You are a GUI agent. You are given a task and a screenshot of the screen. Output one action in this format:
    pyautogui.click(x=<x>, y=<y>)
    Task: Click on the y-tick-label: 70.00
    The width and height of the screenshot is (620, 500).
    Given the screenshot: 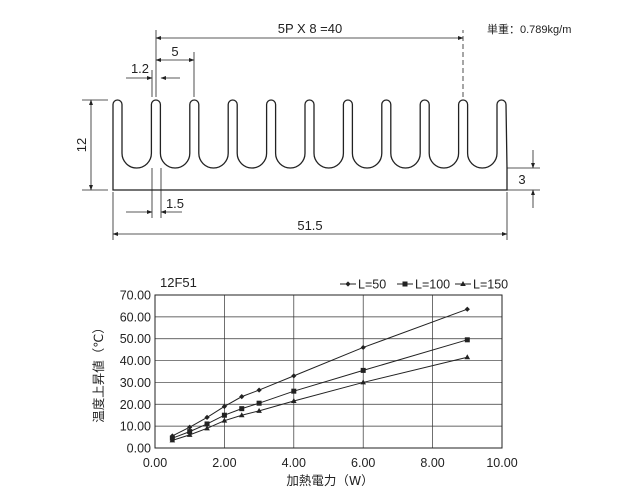 What is the action you would take?
    pyautogui.click(x=135, y=296)
    